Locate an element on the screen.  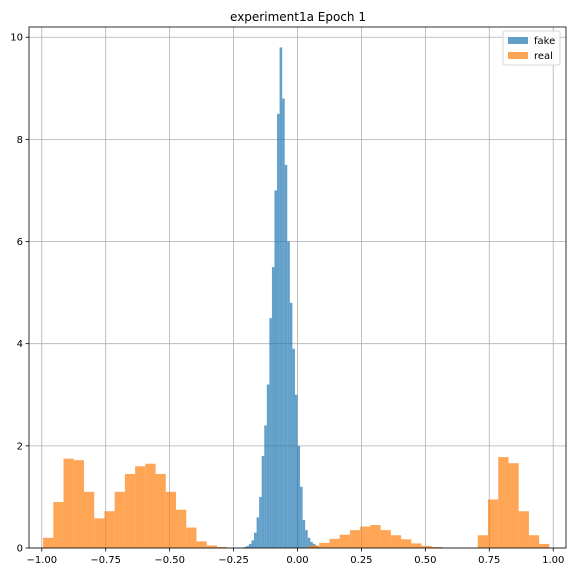
legend-label-real: real is located at coordinates (543, 56).